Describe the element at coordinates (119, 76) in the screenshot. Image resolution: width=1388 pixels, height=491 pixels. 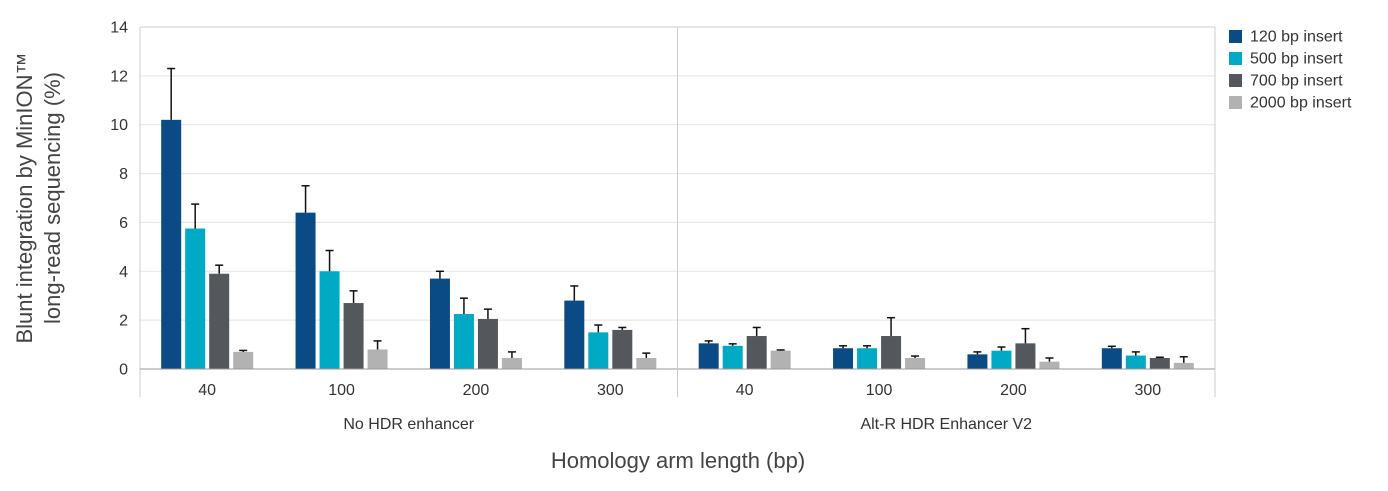
I see `y-tick-label: 12` at that location.